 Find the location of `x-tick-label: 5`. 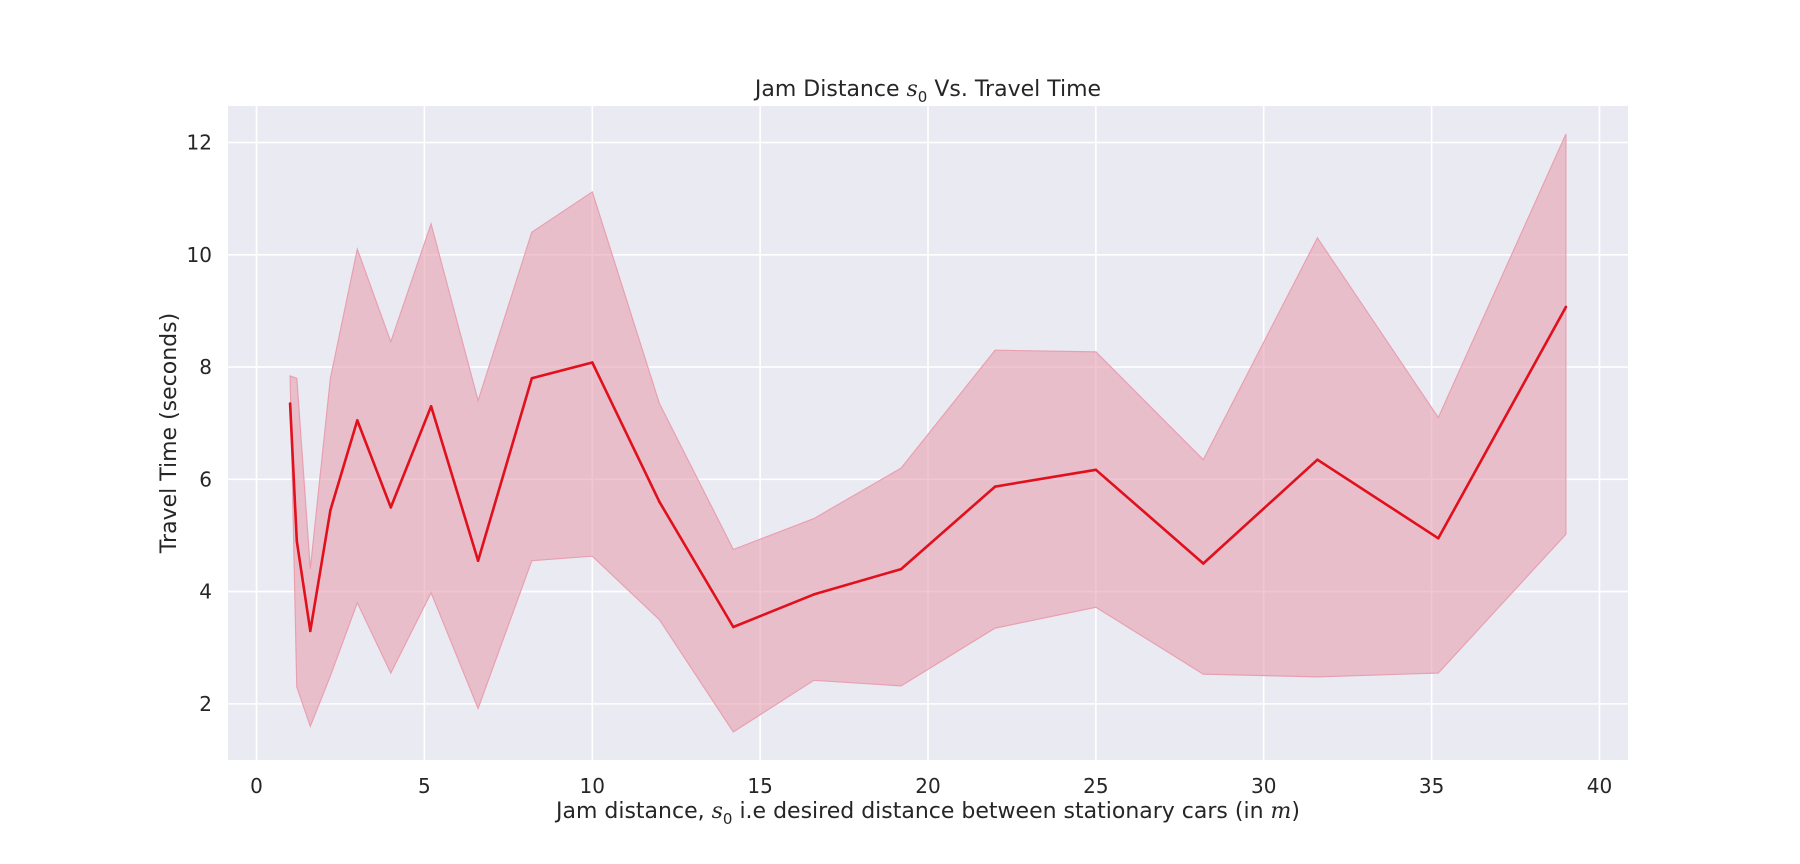

x-tick-label: 5 is located at coordinates (424, 786).